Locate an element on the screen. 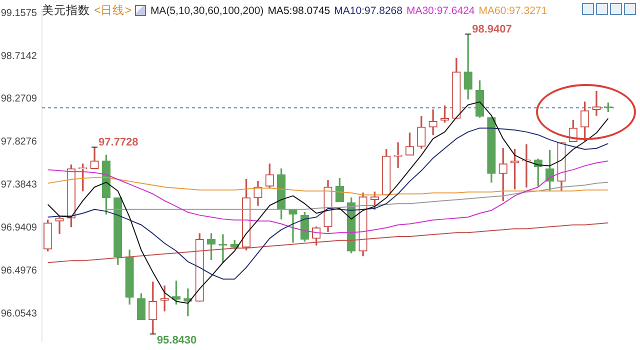 This screenshot has height=350, width=640. y-tick-label: 97.3843 is located at coordinates (19, 185).